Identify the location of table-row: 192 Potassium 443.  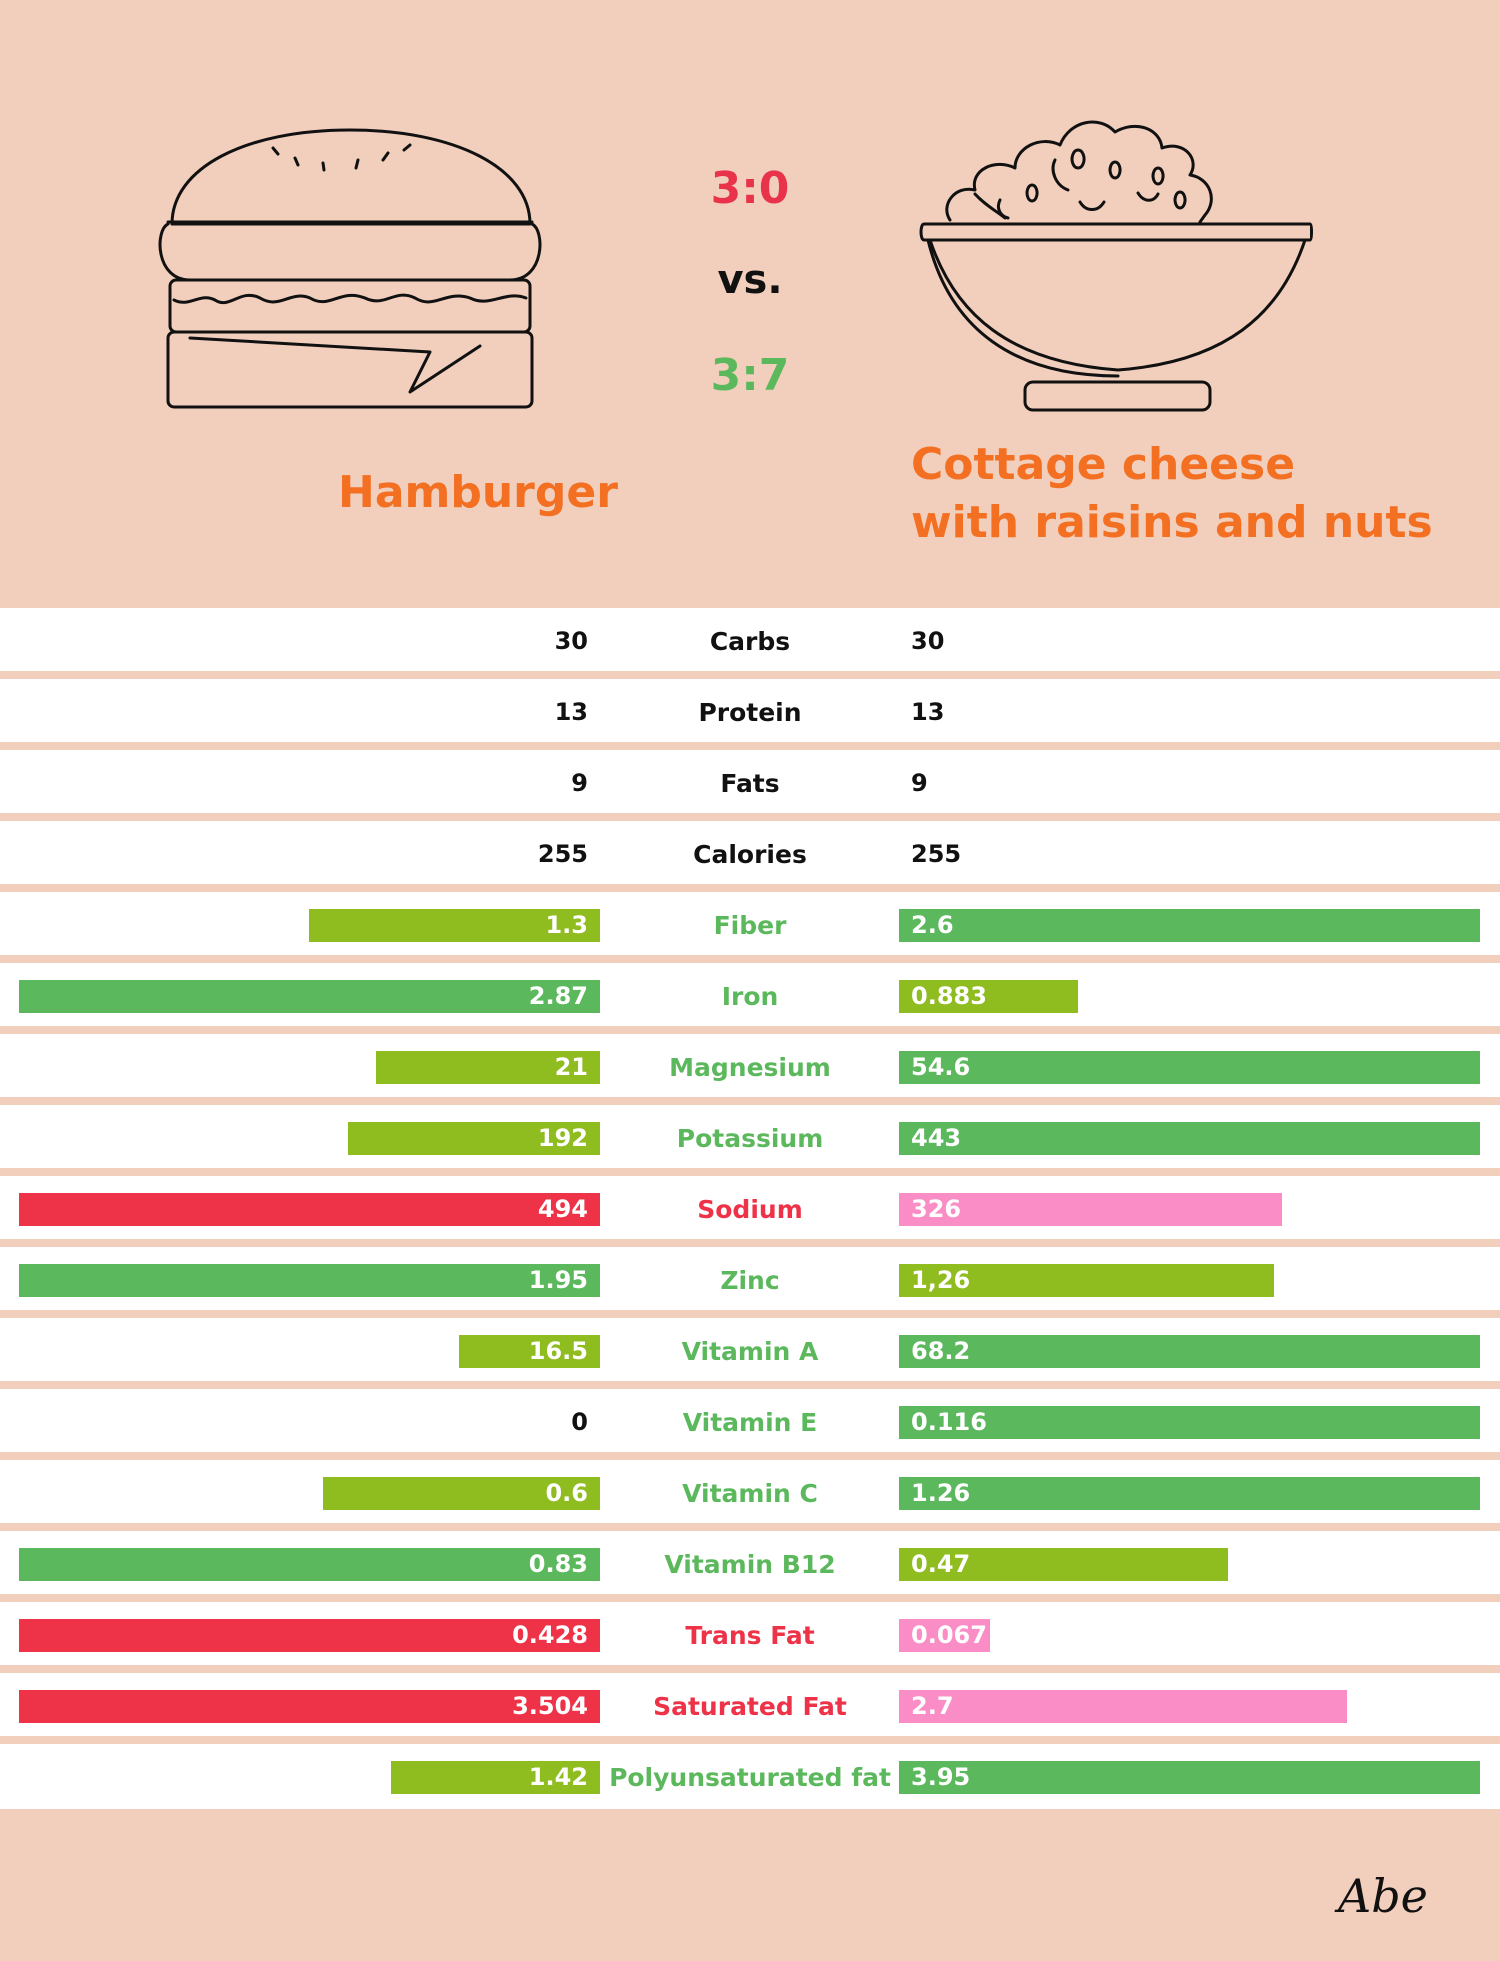
(750, 1140).